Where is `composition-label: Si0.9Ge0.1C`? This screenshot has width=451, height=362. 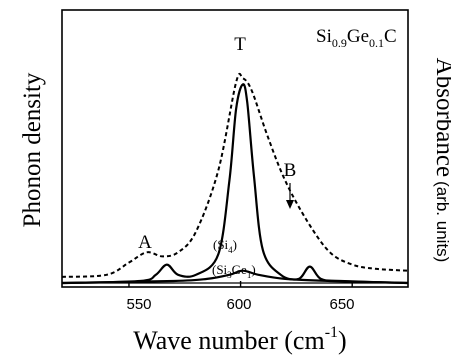
composition-label: Si0.9Ge0.1C is located at coordinates (356, 38).